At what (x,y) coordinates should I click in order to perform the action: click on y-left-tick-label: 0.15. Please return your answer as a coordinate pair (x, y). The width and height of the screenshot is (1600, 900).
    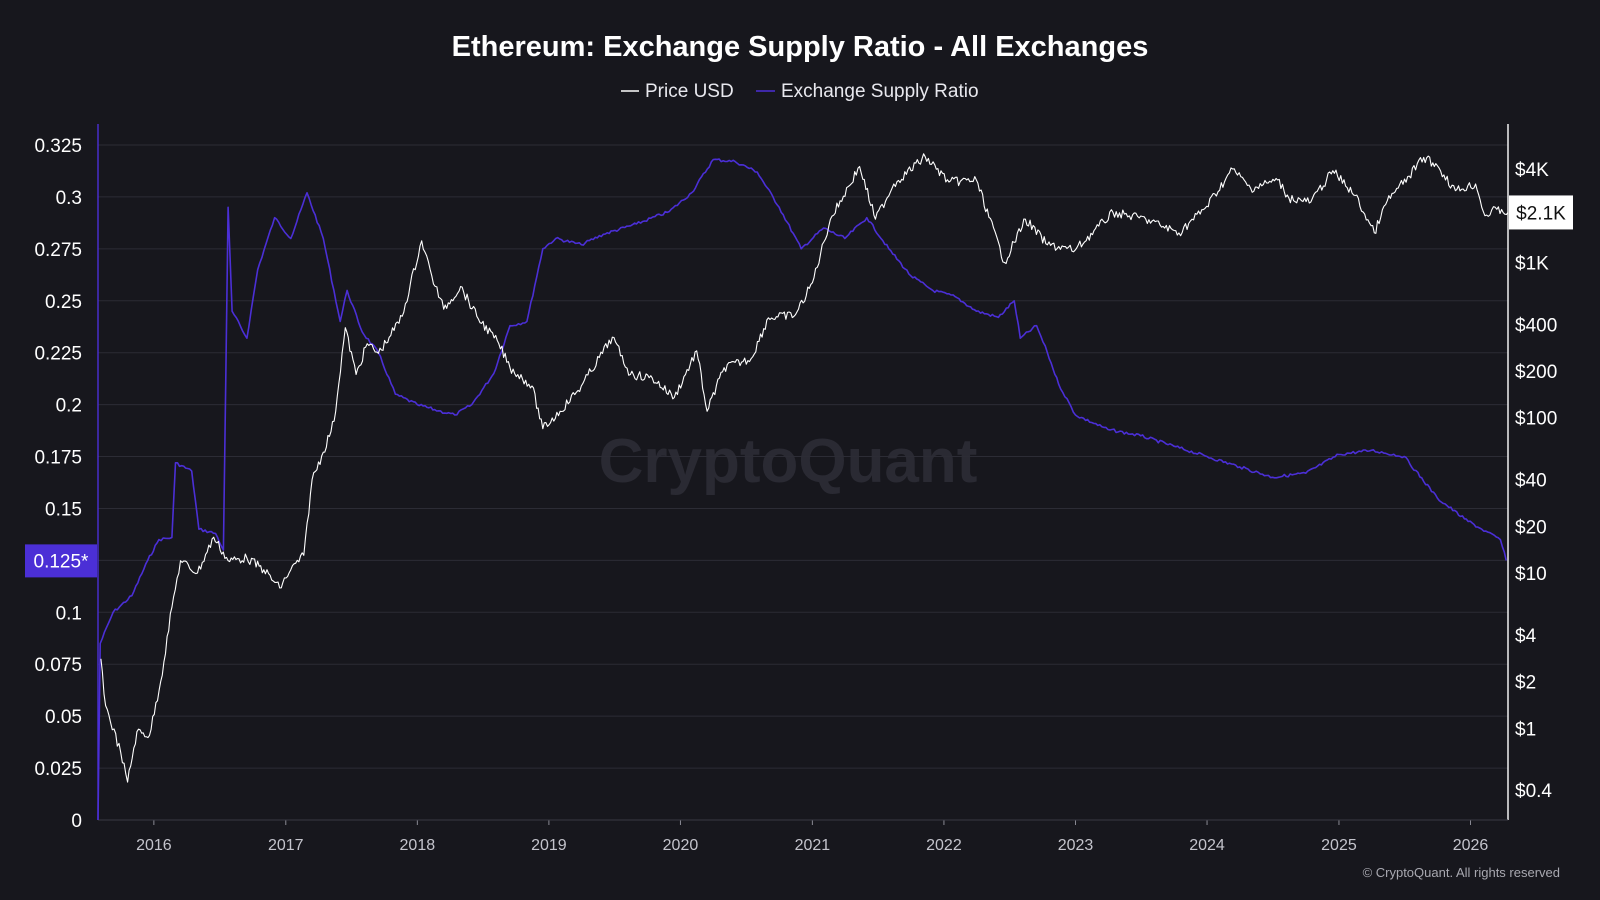
    Looking at the image, I should click on (63, 509).